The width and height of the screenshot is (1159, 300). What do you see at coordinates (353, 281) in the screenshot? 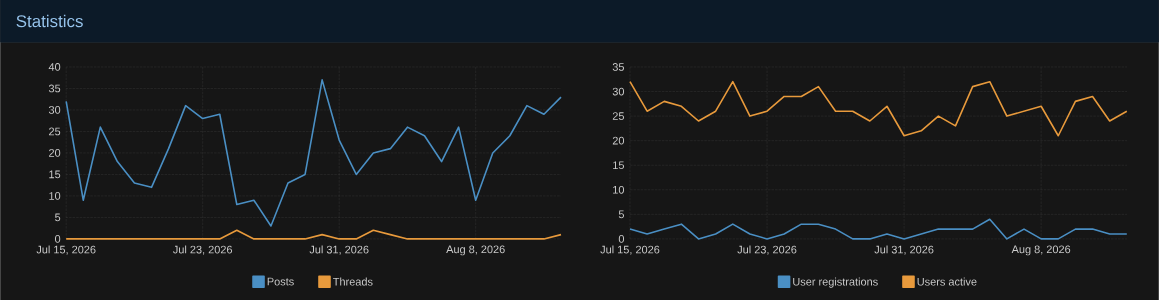
I see `legend-label: Threads` at bounding box center [353, 281].